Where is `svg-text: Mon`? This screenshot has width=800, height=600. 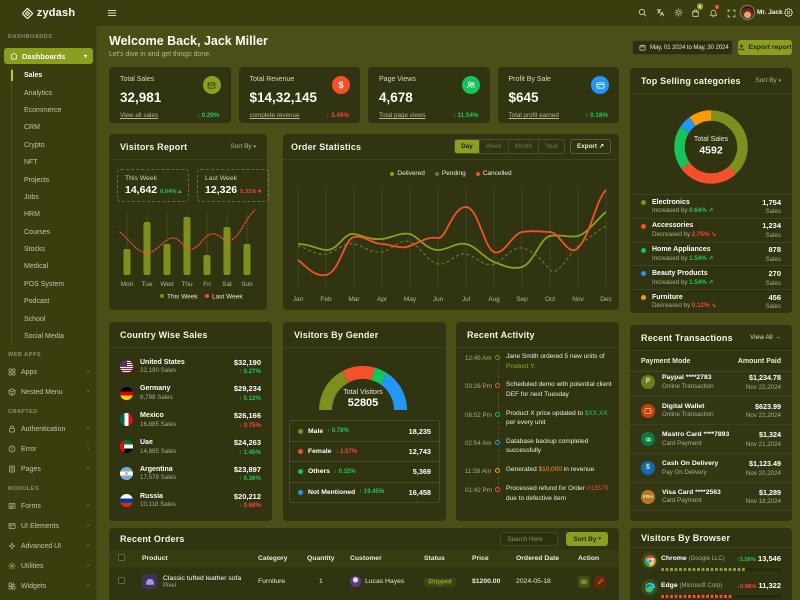 svg-text: Mon is located at coordinates (127, 284).